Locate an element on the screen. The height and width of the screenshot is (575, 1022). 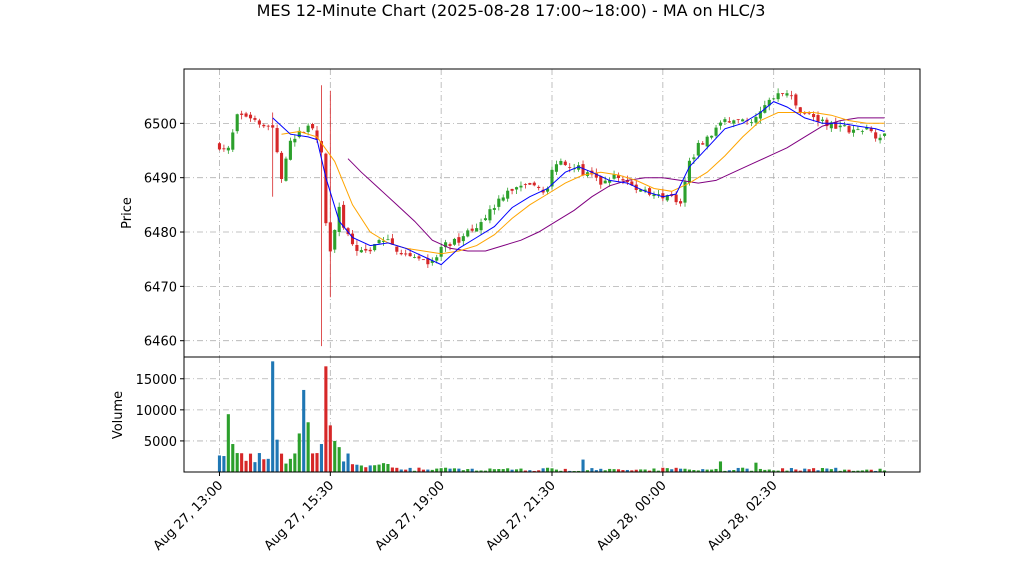
x-tick-label-2: Aug 27, 19:00 is located at coordinates (410, 516).